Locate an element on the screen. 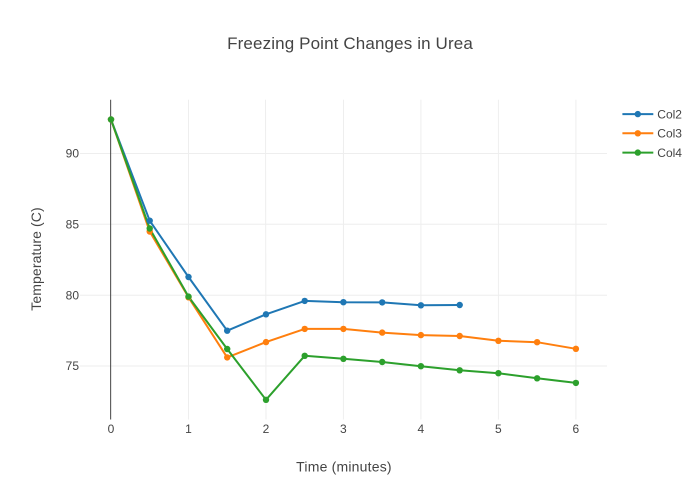 This screenshot has height=500, width=700. svg-text: 4 is located at coordinates (421, 429).